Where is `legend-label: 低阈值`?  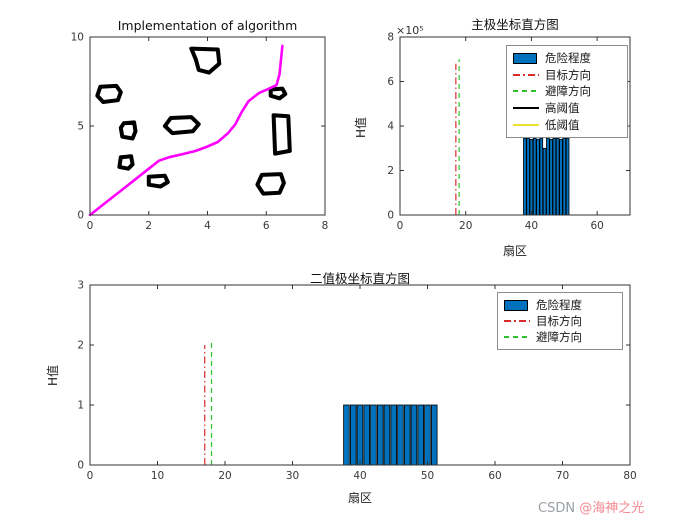 legend-label: 低阈值 is located at coordinates (562, 124).